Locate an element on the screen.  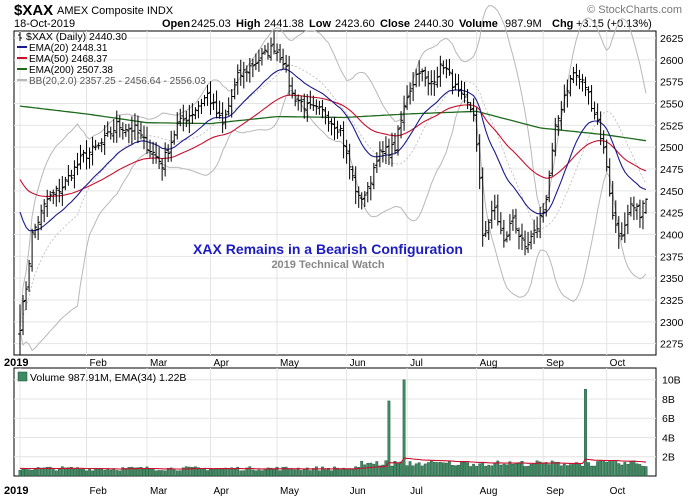
legend-ema200: EMA(200) 2507.38 is located at coordinates (71, 70).